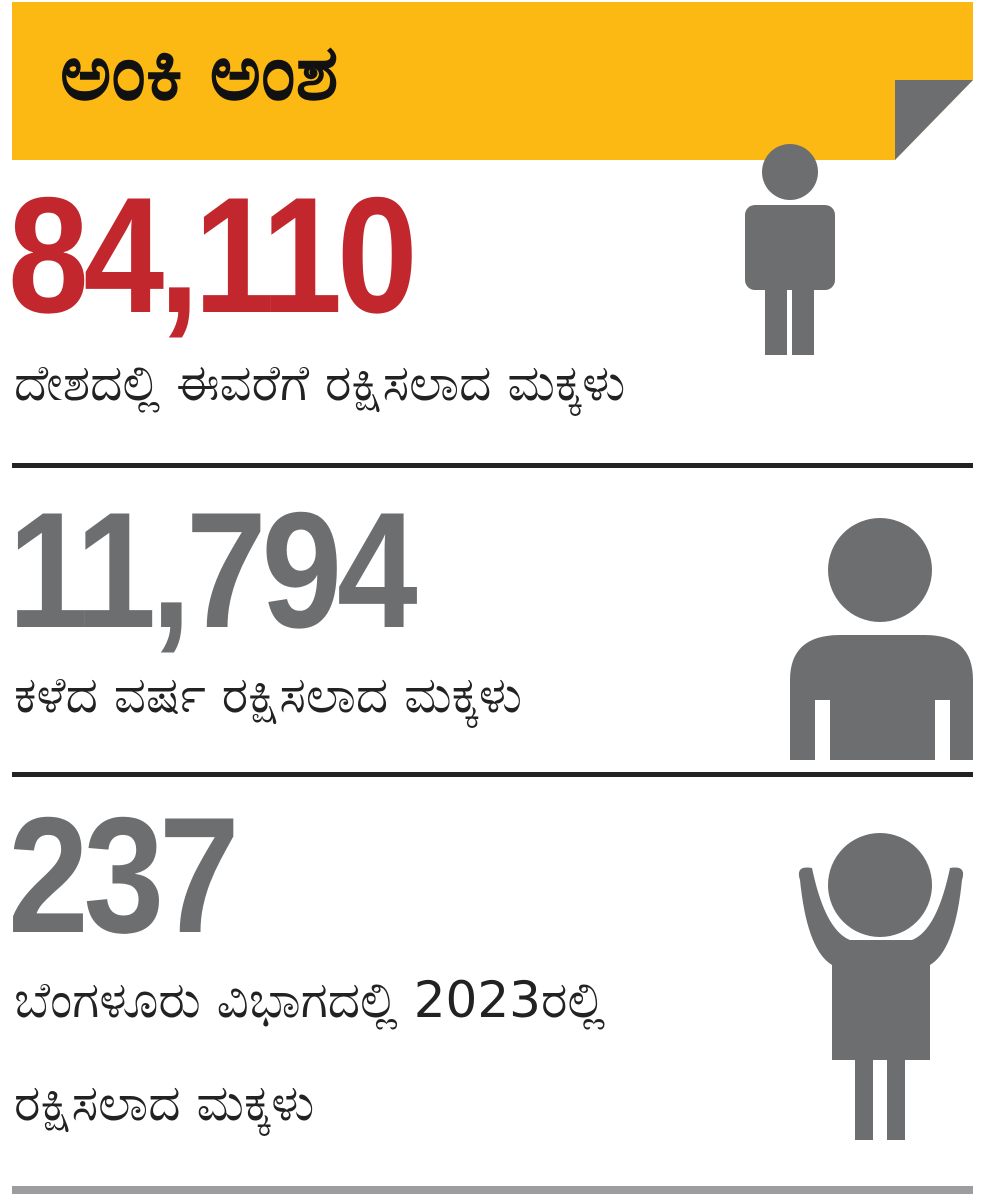 Image resolution: width=985 pixels, height=1200 pixels. I want to click on stat-number: 11,794, so click(213, 570).